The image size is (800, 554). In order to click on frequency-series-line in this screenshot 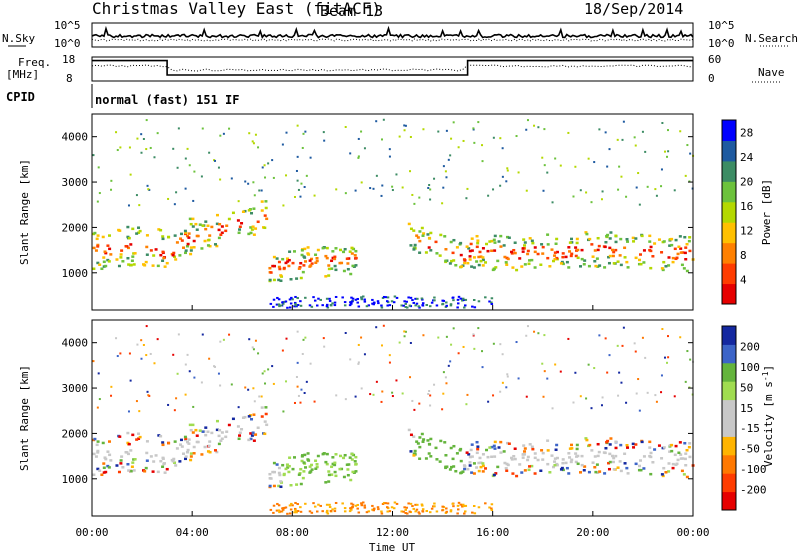, I will do `click(392, 67)`.